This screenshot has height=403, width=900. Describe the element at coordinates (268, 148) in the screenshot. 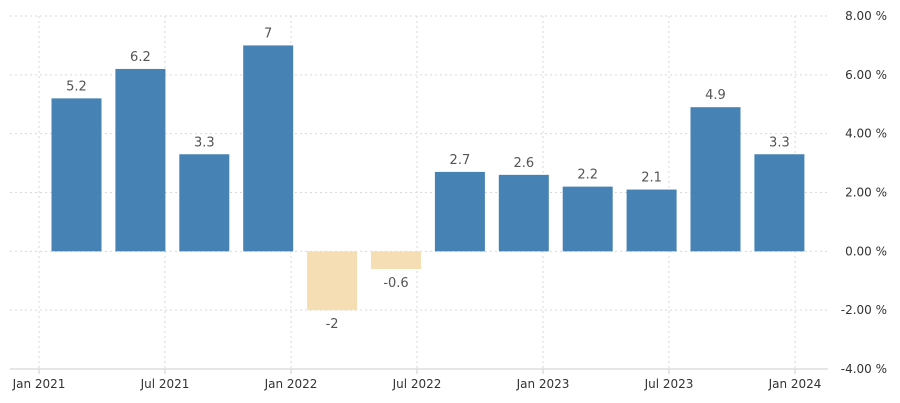

I see `bar-q4-2021` at that location.